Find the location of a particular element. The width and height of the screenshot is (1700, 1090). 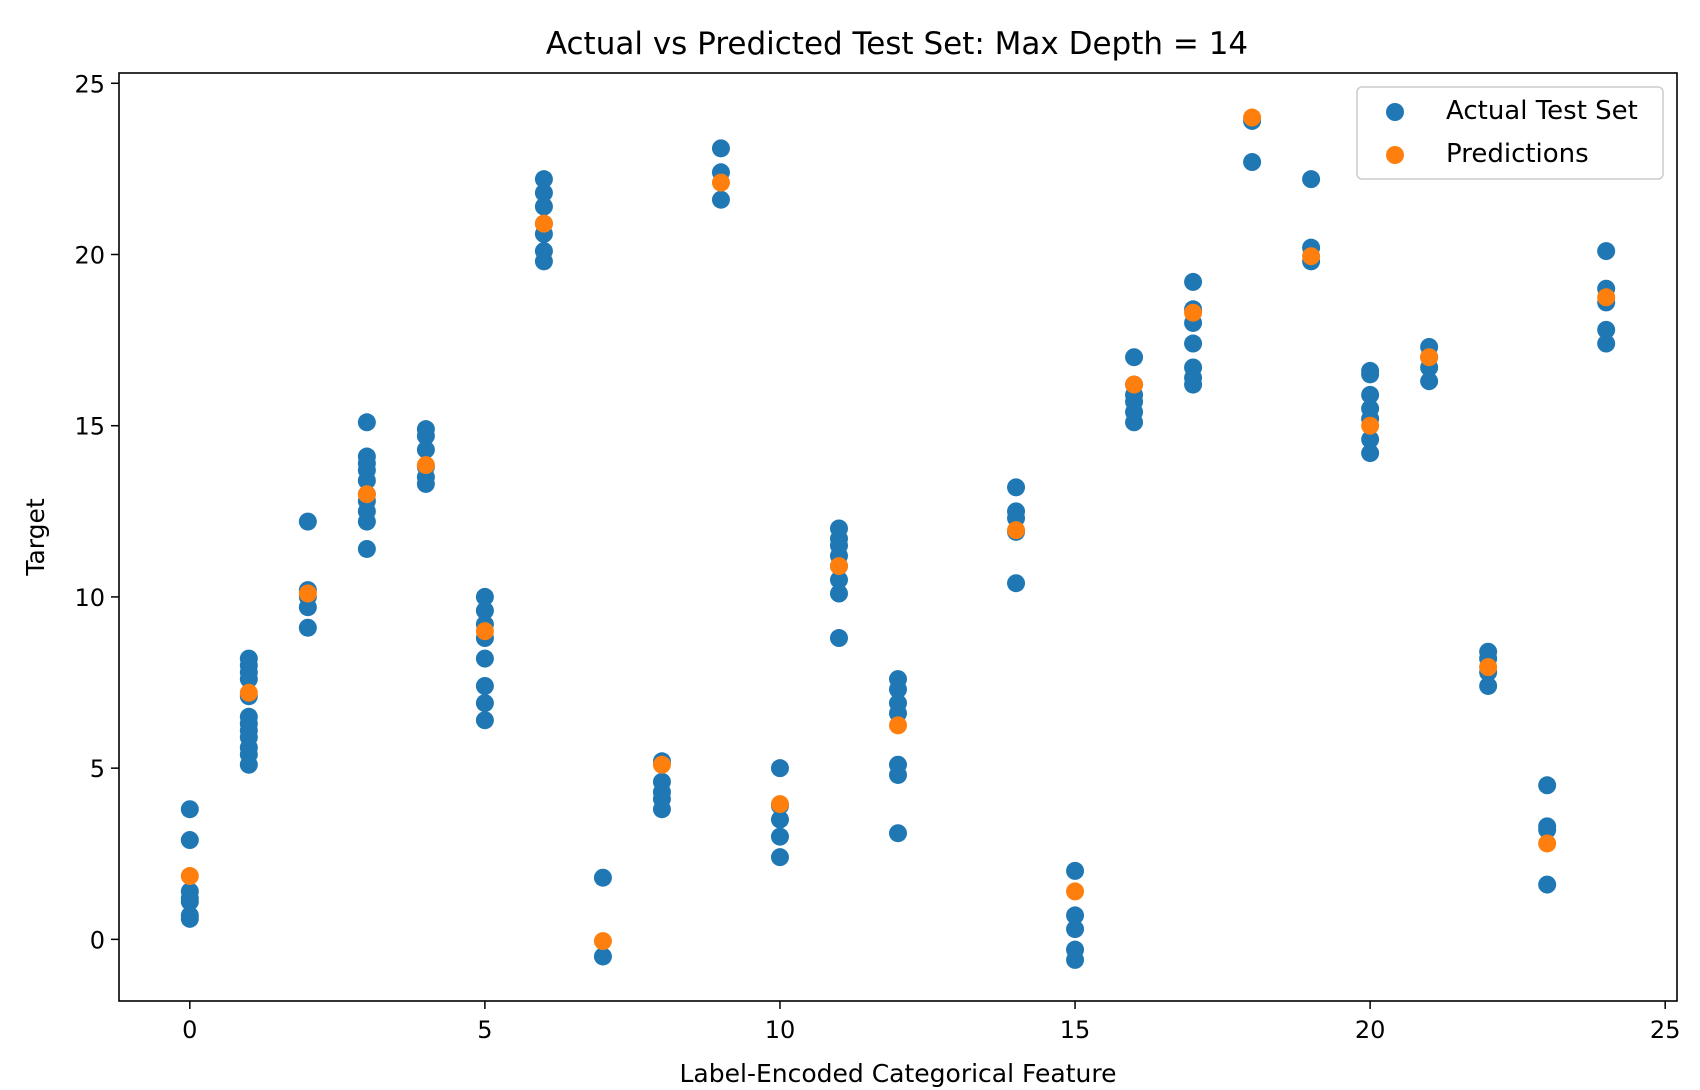

legend-box is located at coordinates (1510, 133).